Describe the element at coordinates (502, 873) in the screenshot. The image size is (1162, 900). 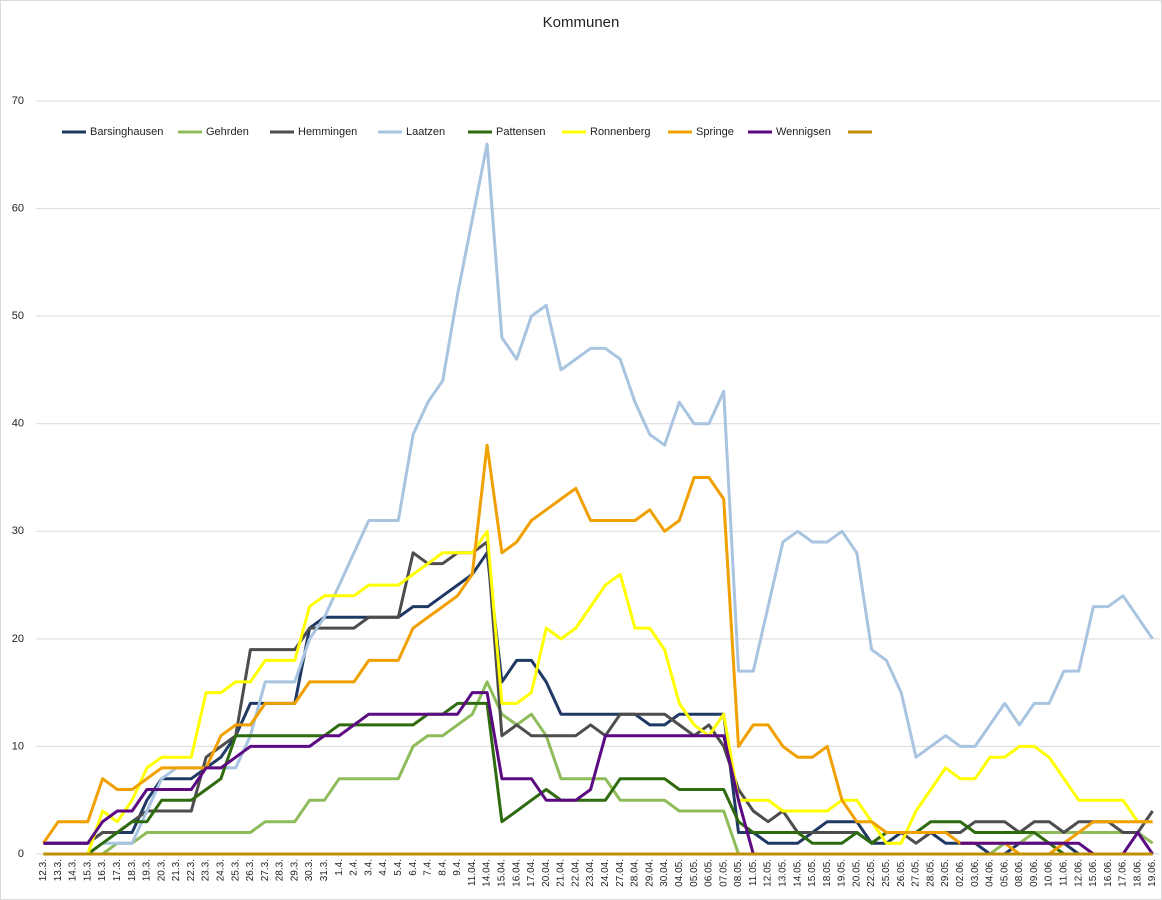
I see `x-tick-label: 15.04.` at that location.